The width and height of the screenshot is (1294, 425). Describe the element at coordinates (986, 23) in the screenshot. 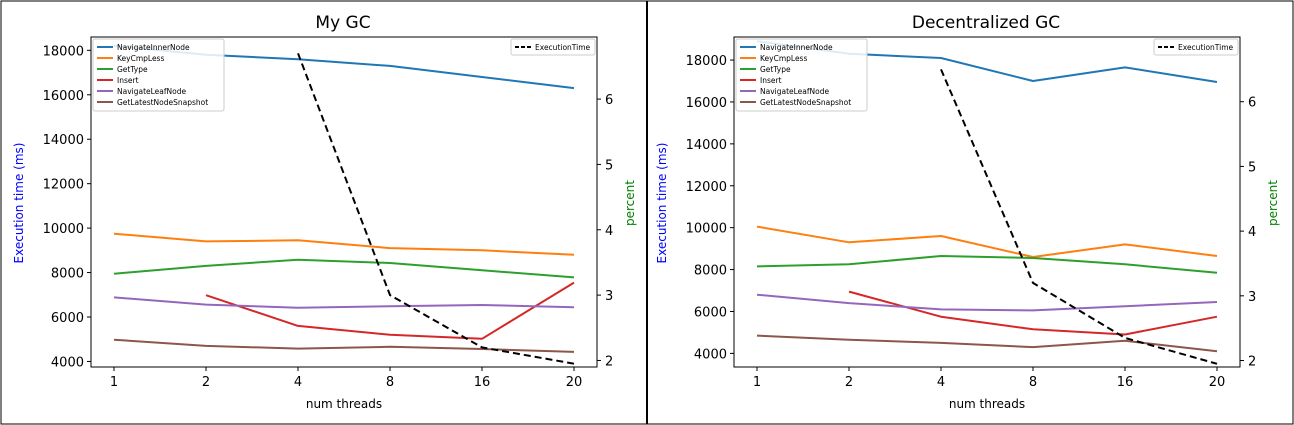

I see `chart-title: Decentralized GC` at that location.